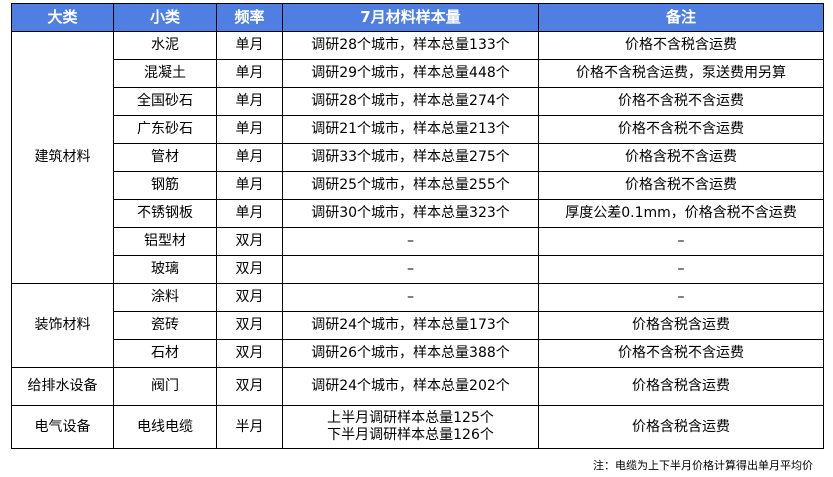  I want to click on subcategory-cell: 钢筋, so click(165, 185).